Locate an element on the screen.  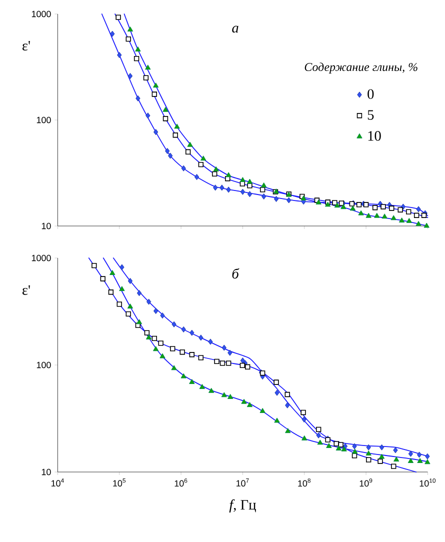
x-axis-title: f, Гц is located at coordinates (242, 506).